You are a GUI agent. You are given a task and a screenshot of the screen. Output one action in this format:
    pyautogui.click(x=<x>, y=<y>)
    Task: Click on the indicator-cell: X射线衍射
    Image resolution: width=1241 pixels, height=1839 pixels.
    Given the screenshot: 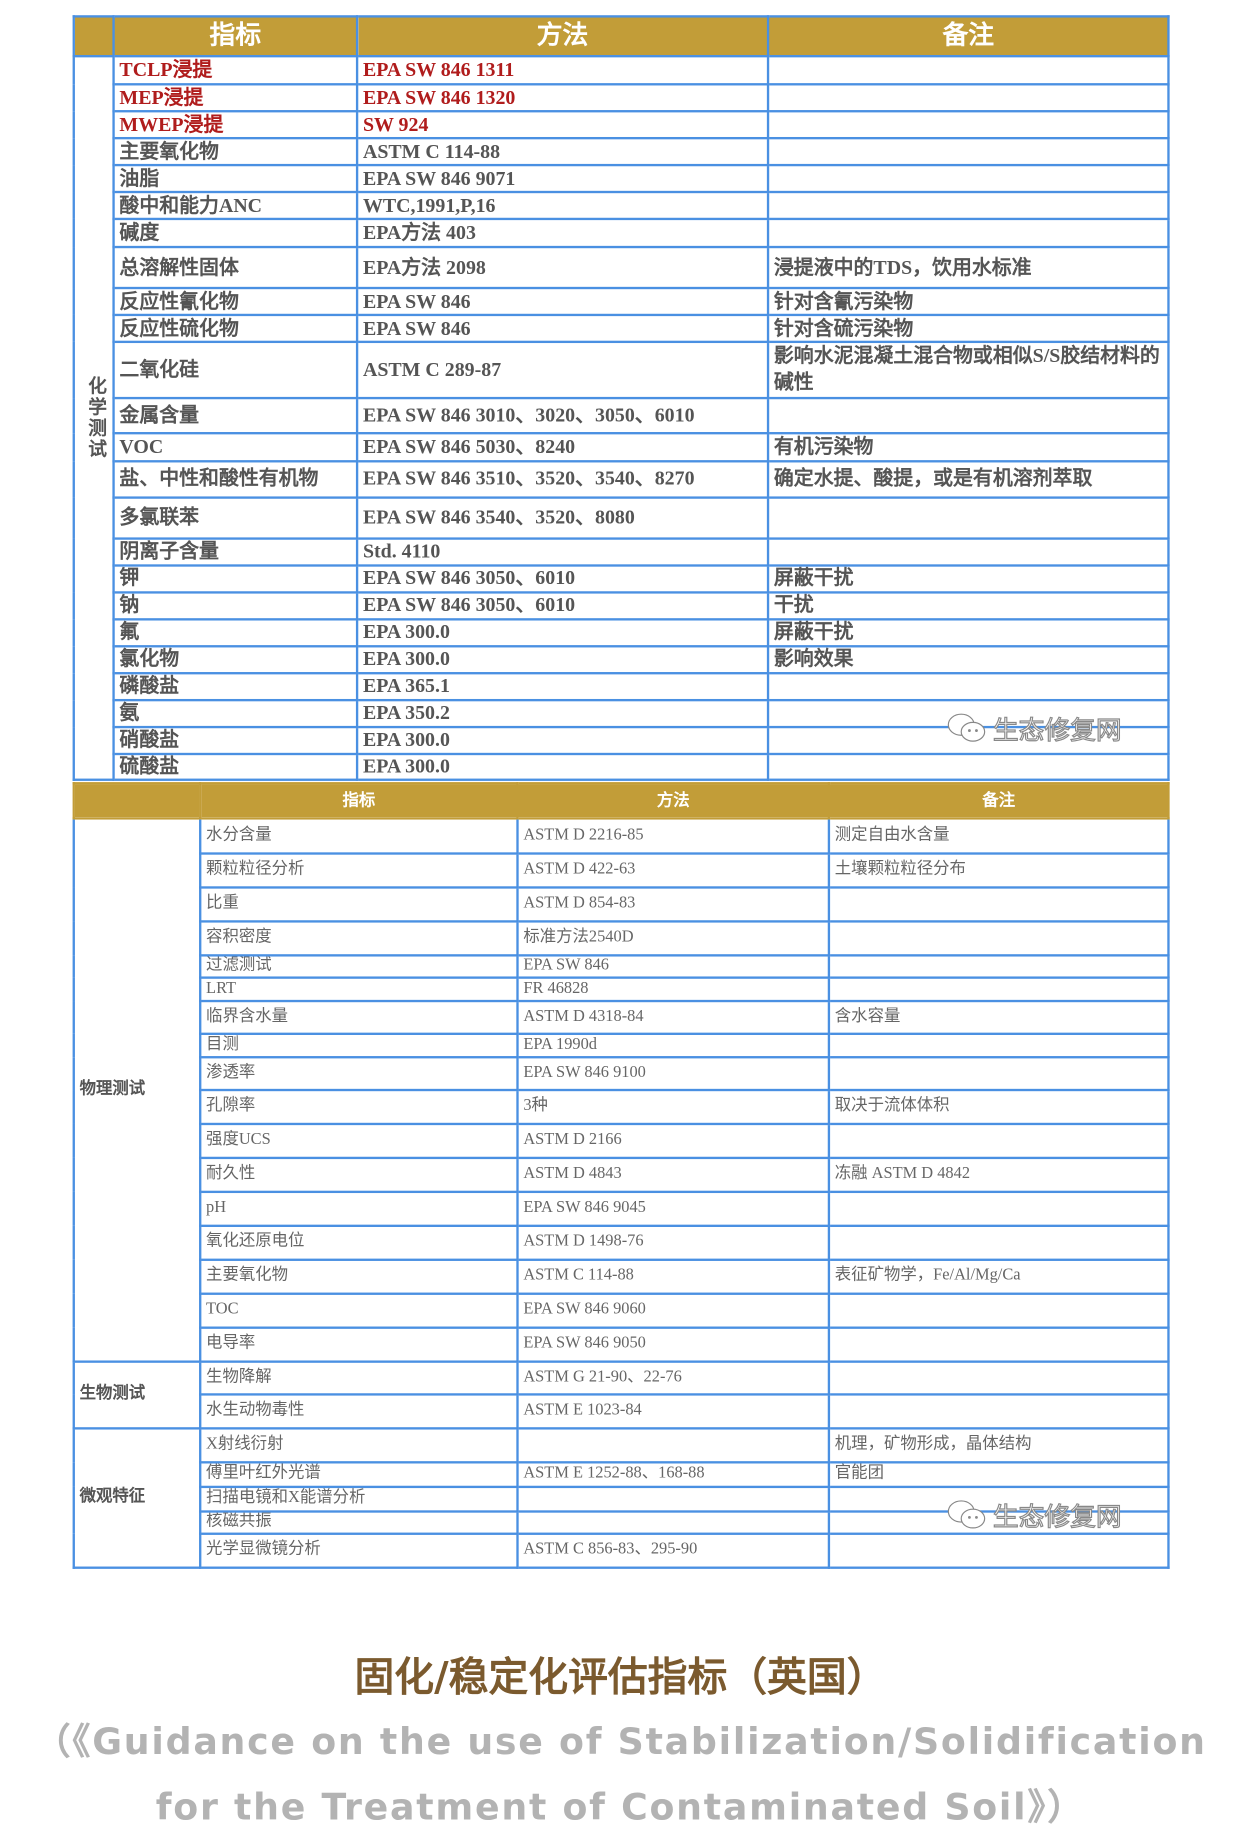 What is the action you would take?
    pyautogui.click(x=359, y=1445)
    